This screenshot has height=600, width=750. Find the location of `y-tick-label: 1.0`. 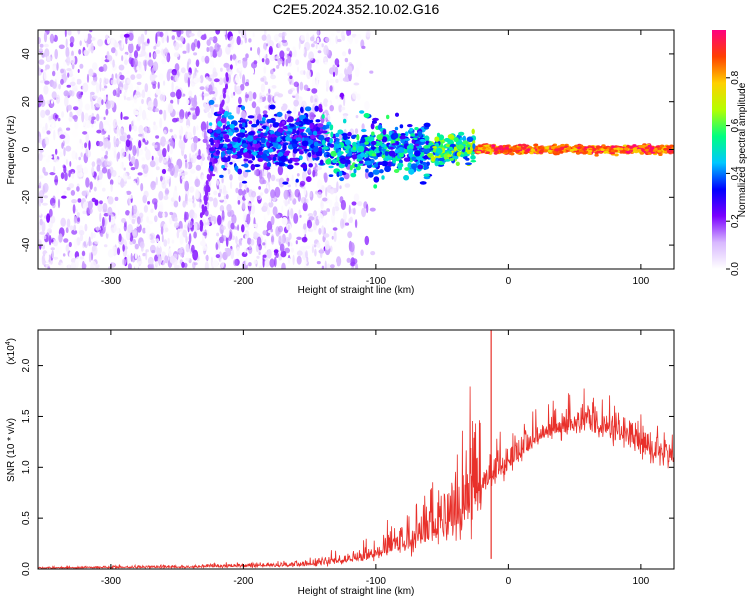

y-tick-label: 1.0 is located at coordinates (26, 467).